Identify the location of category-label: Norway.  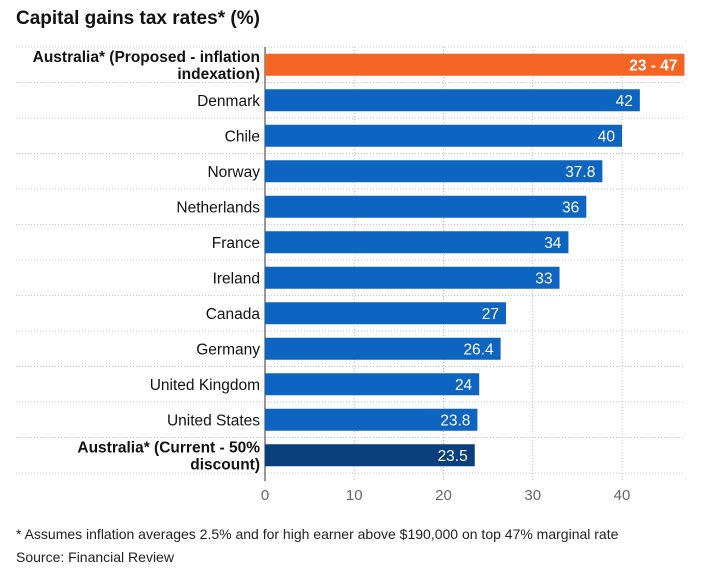
(233, 172).